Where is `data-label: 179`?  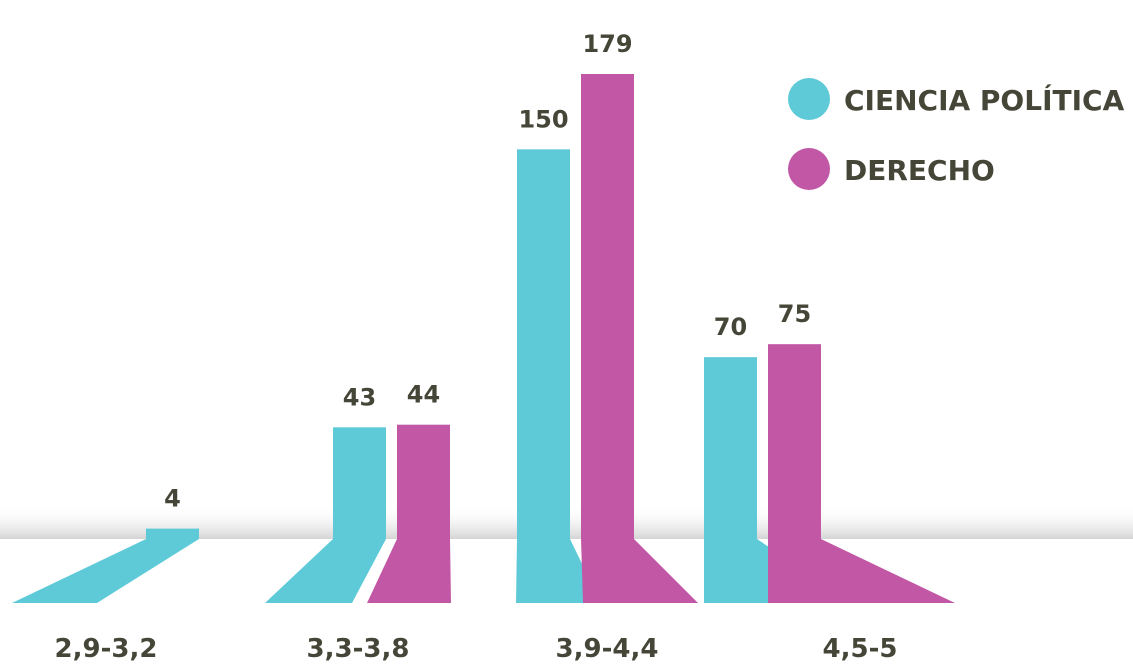 data-label: 179 is located at coordinates (607, 44).